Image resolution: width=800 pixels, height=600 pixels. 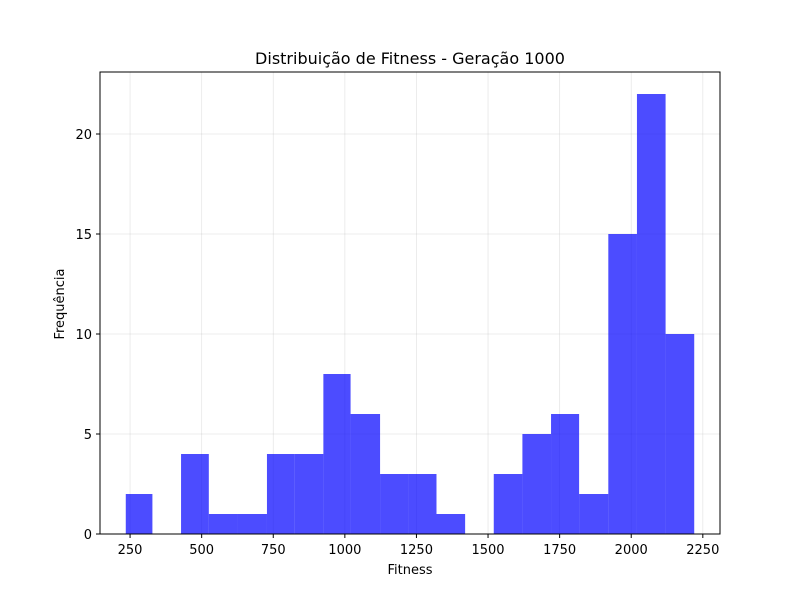 I want to click on chart-title: Distribuição de Fitness - Geração 1000, so click(x=410, y=58).